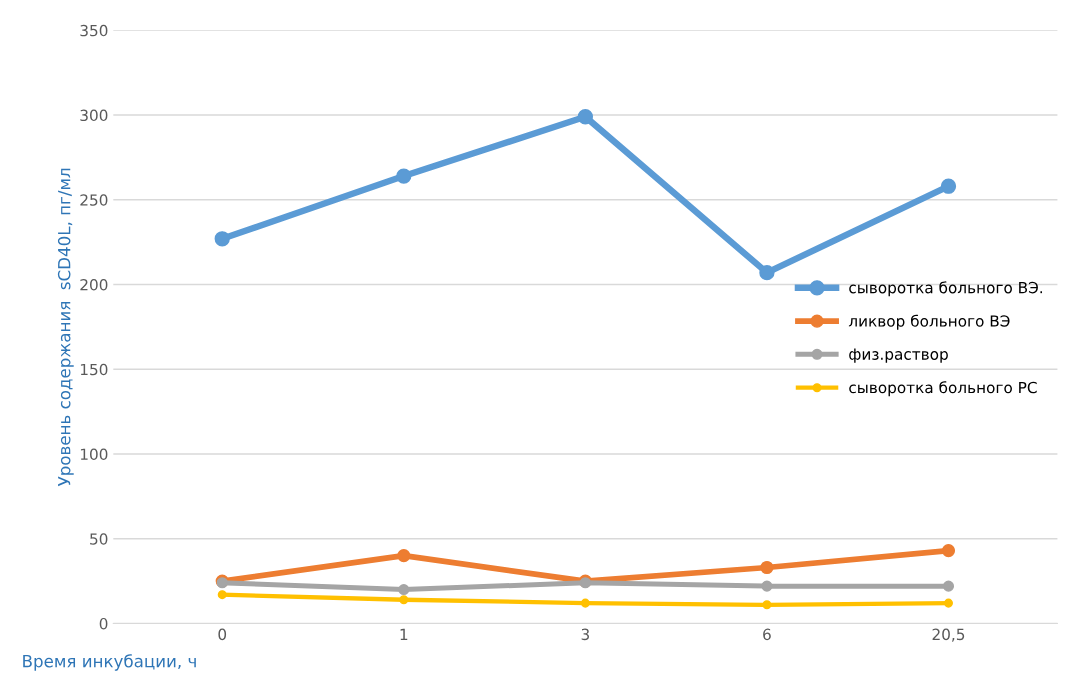  What do you see at coordinates (898, 355) in the screenshot?
I see `legend-label: физ.раствор` at bounding box center [898, 355].